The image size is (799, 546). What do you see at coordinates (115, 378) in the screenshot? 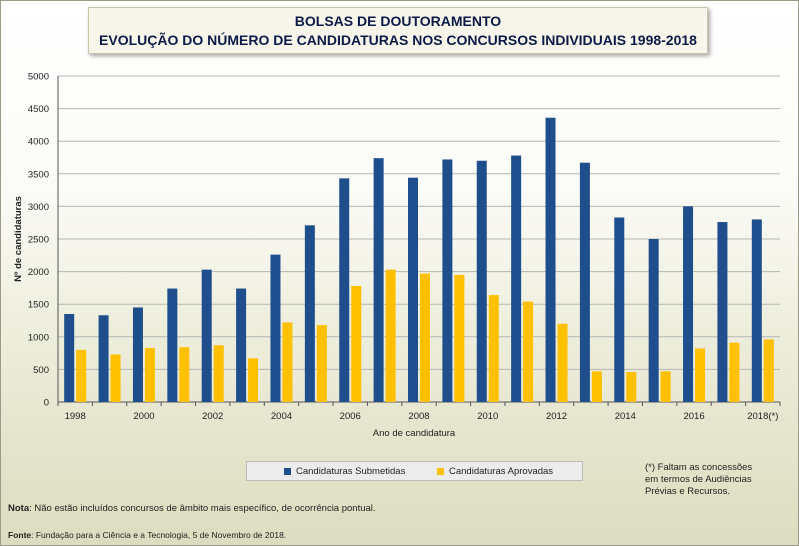
I see `bar-approved-1999` at bounding box center [115, 378].